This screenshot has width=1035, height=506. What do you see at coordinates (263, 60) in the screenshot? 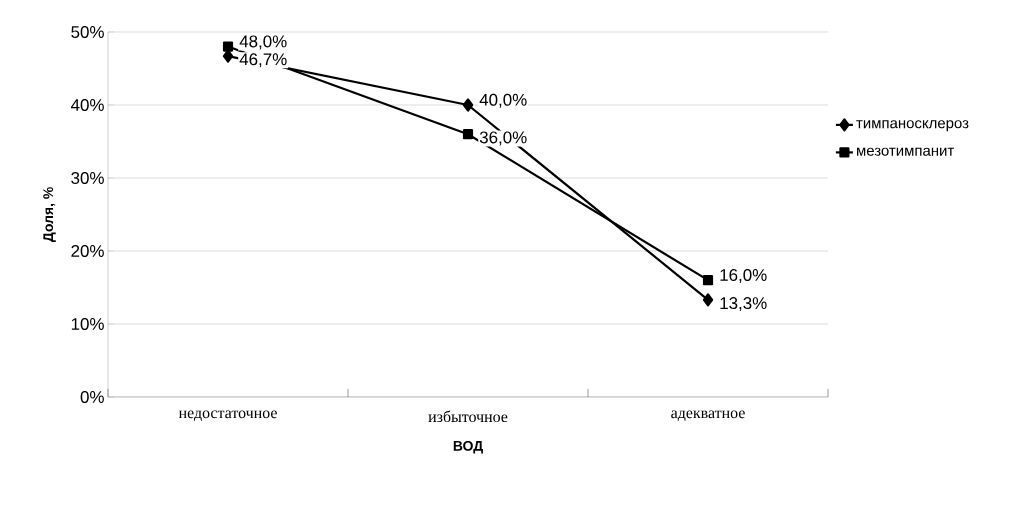
I see `data-label: 46,7%` at bounding box center [263, 60].